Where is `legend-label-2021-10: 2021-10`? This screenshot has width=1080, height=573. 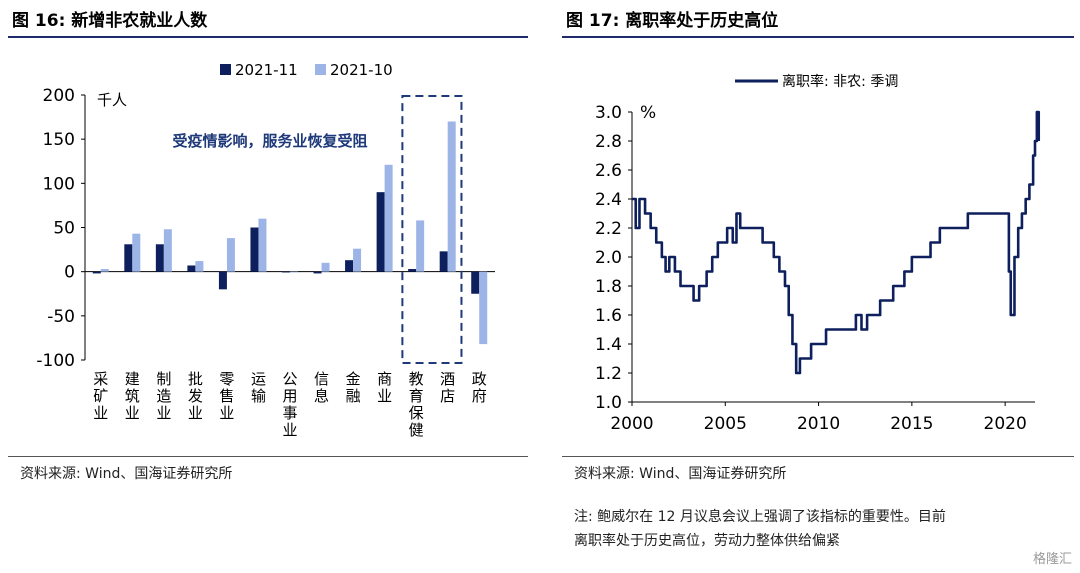
legend-label-2021-10: 2021-10 is located at coordinates (361, 70).